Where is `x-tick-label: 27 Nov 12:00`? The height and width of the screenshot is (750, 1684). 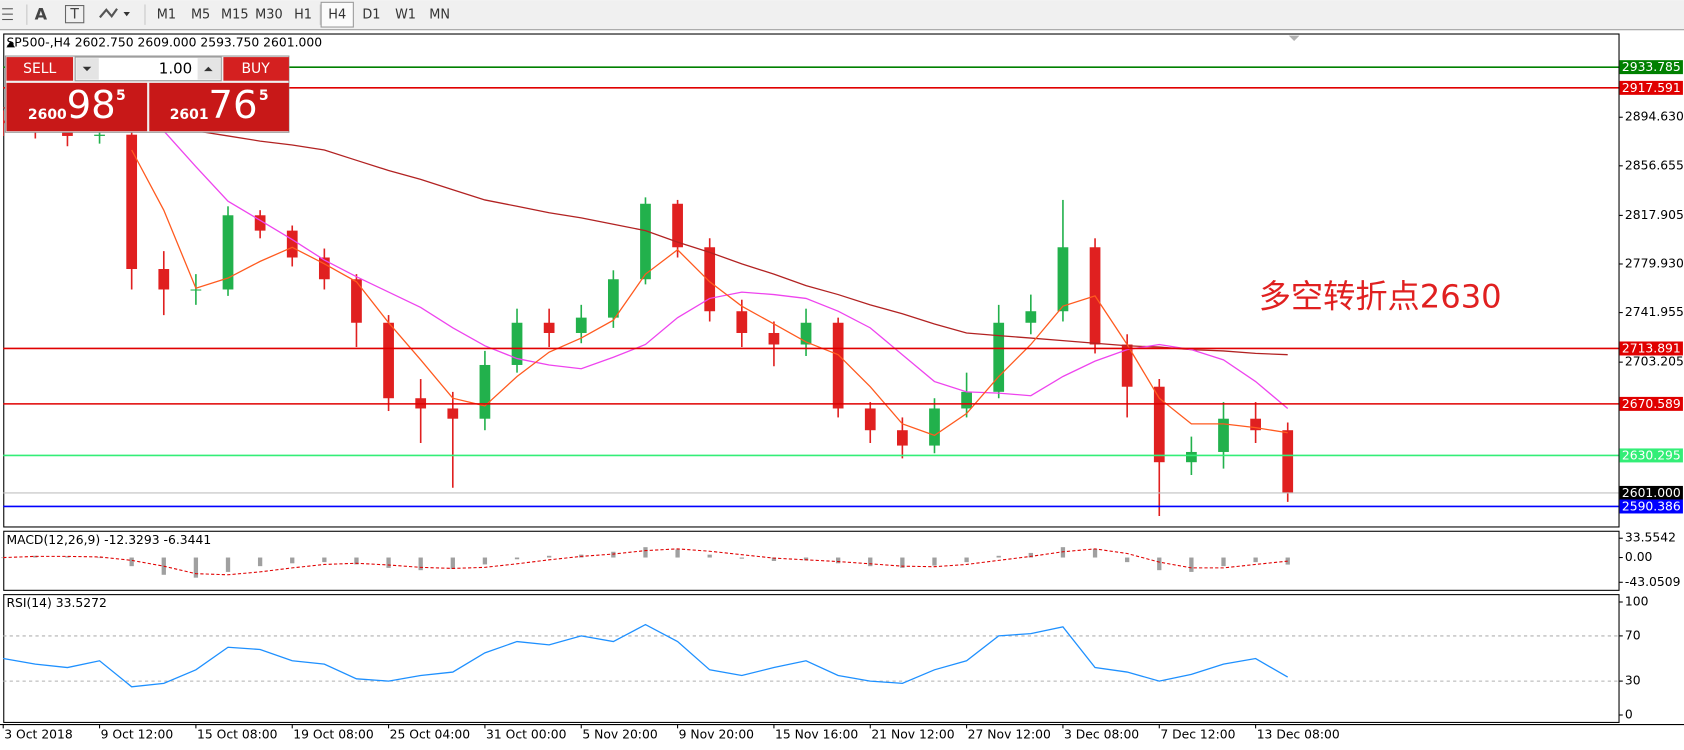
x-tick-label: 27 Nov 12:00 is located at coordinates (1009, 734).